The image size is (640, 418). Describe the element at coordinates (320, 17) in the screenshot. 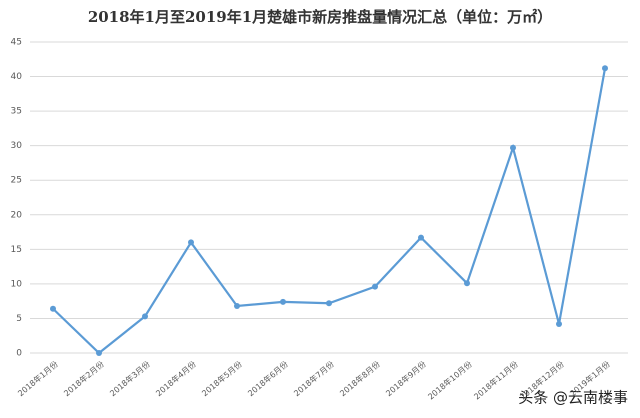

I see `chart-title: 2018年1月至2019年1月楚雄市新房推盘量情况汇总（单位：万㎡）` at that location.